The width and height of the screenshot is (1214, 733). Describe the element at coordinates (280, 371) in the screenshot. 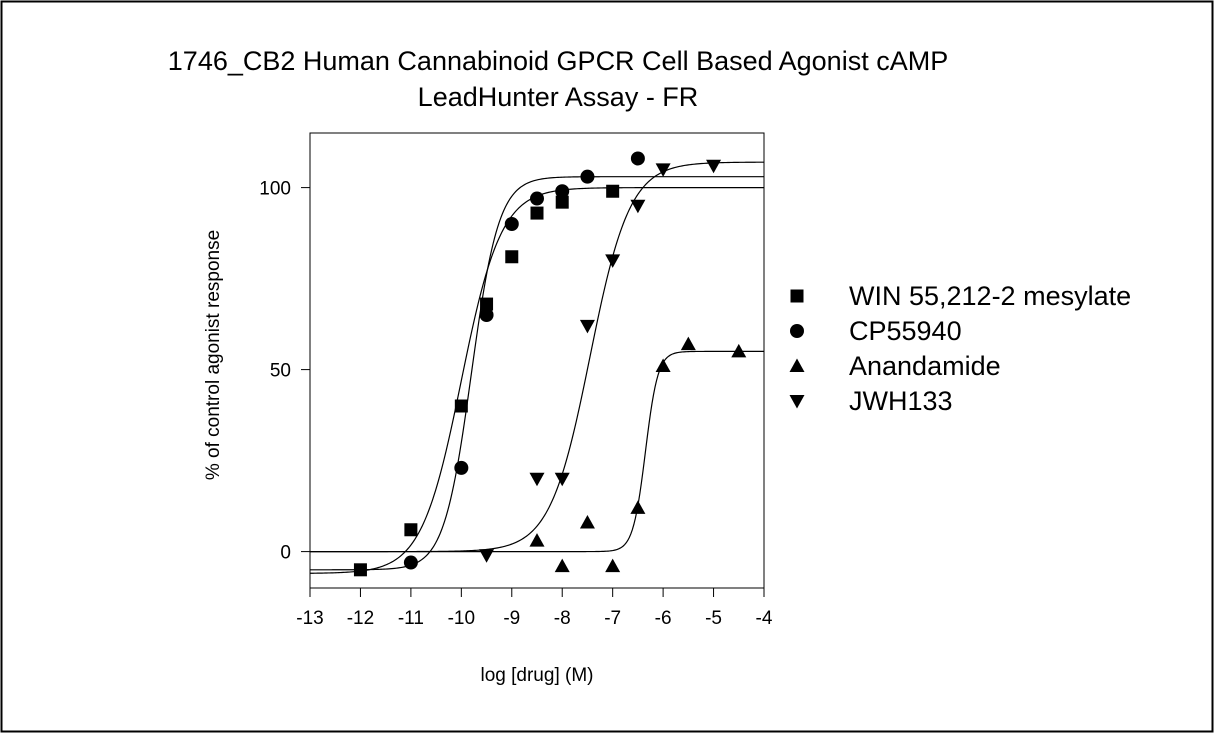

I see `y-tick-label: 50` at that location.